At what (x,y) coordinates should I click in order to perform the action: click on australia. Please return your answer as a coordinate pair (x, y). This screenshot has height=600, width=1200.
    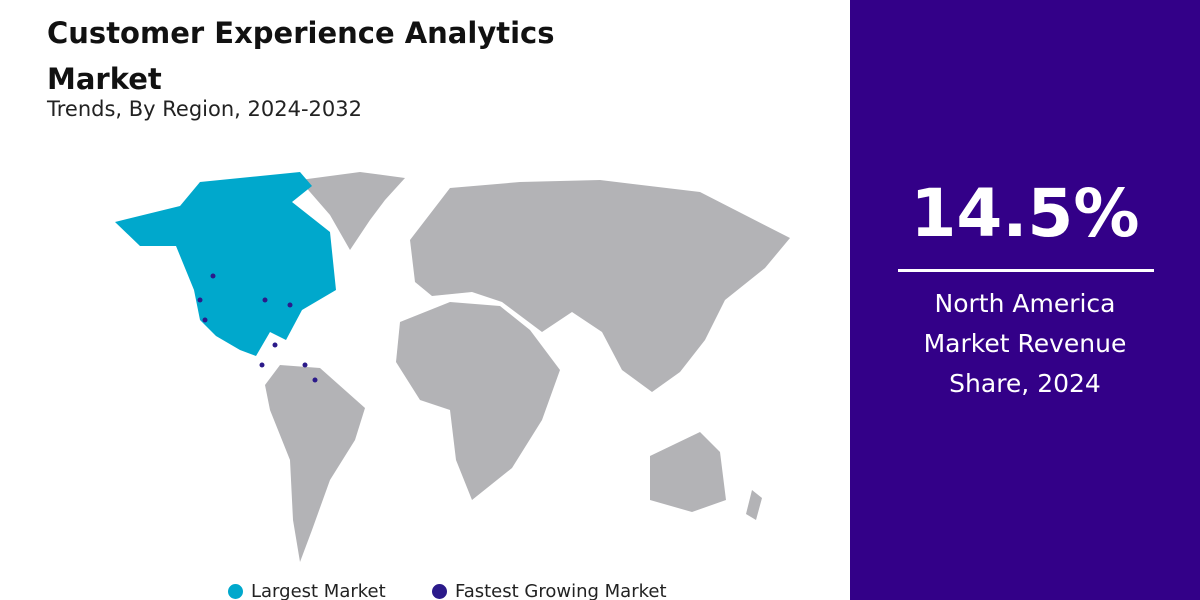
    Looking at the image, I should click on (688, 472).